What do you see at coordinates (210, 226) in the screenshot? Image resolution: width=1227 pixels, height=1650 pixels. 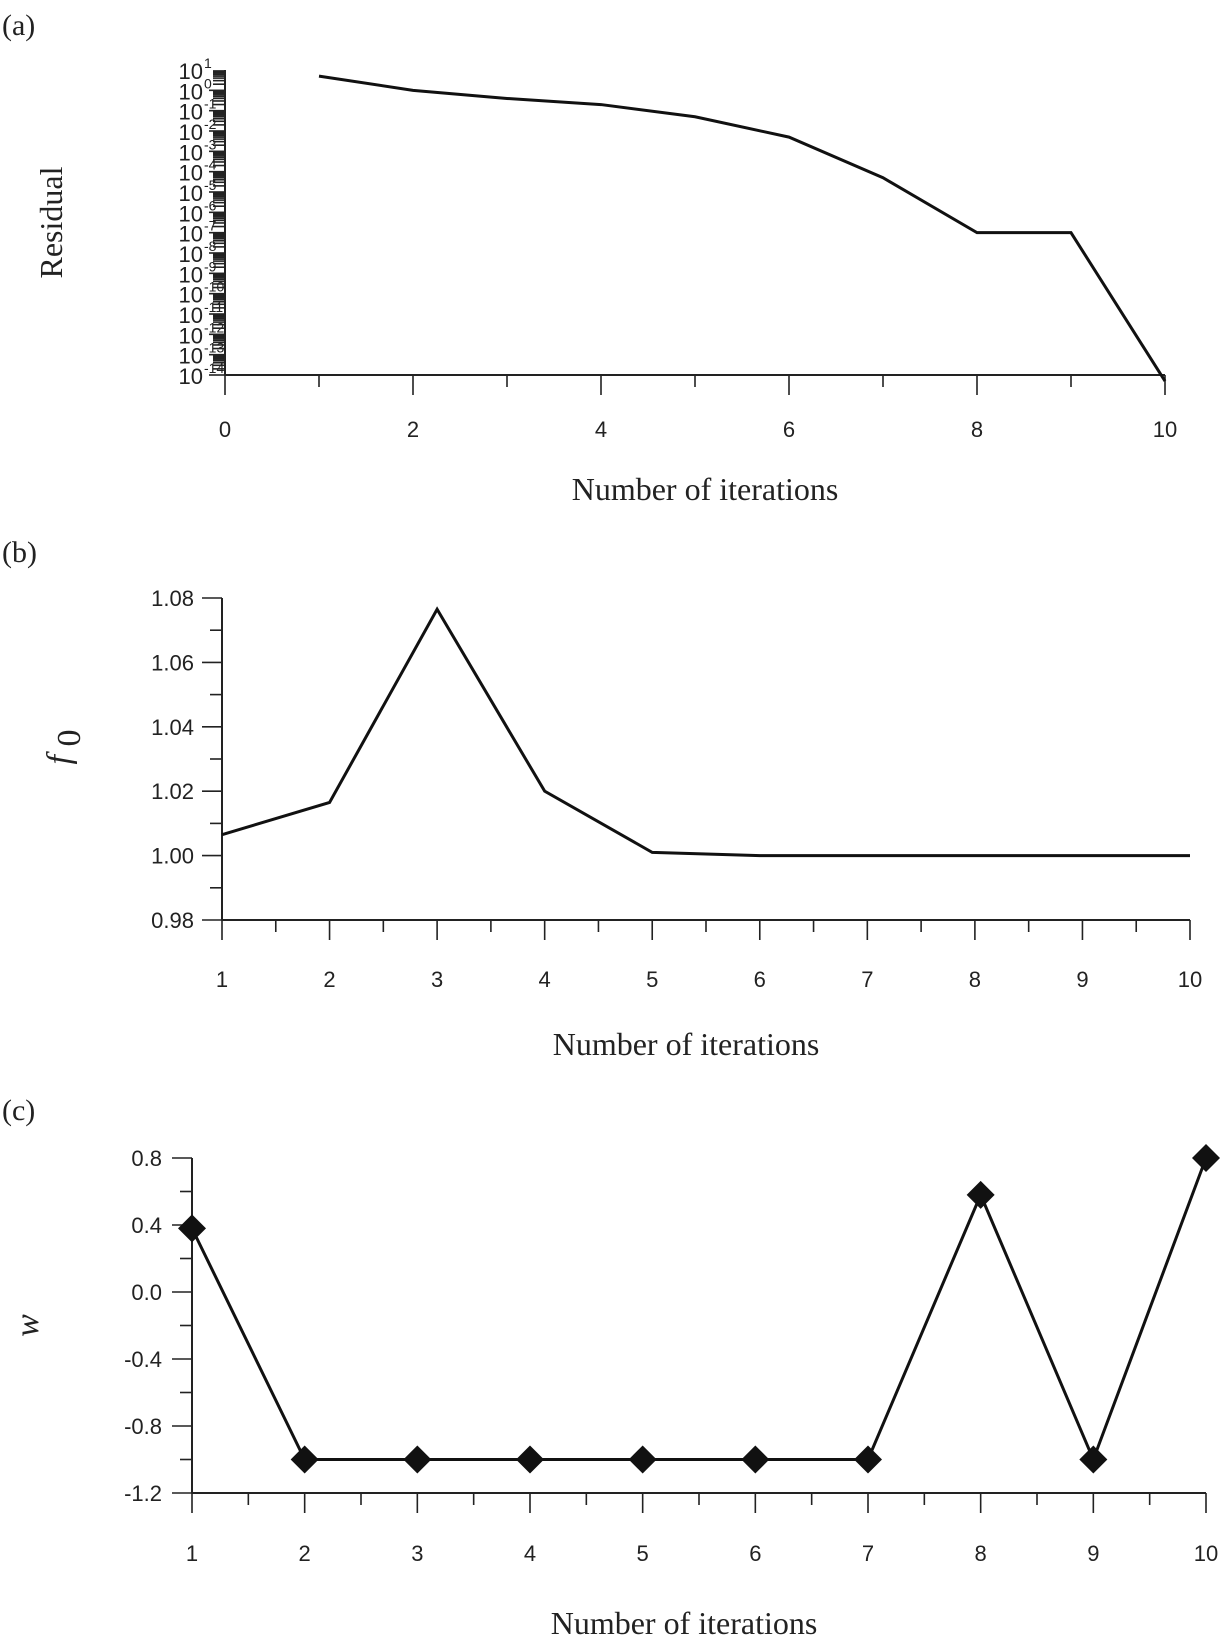 I see `y-tick-label-exponent: -7` at bounding box center [210, 226].